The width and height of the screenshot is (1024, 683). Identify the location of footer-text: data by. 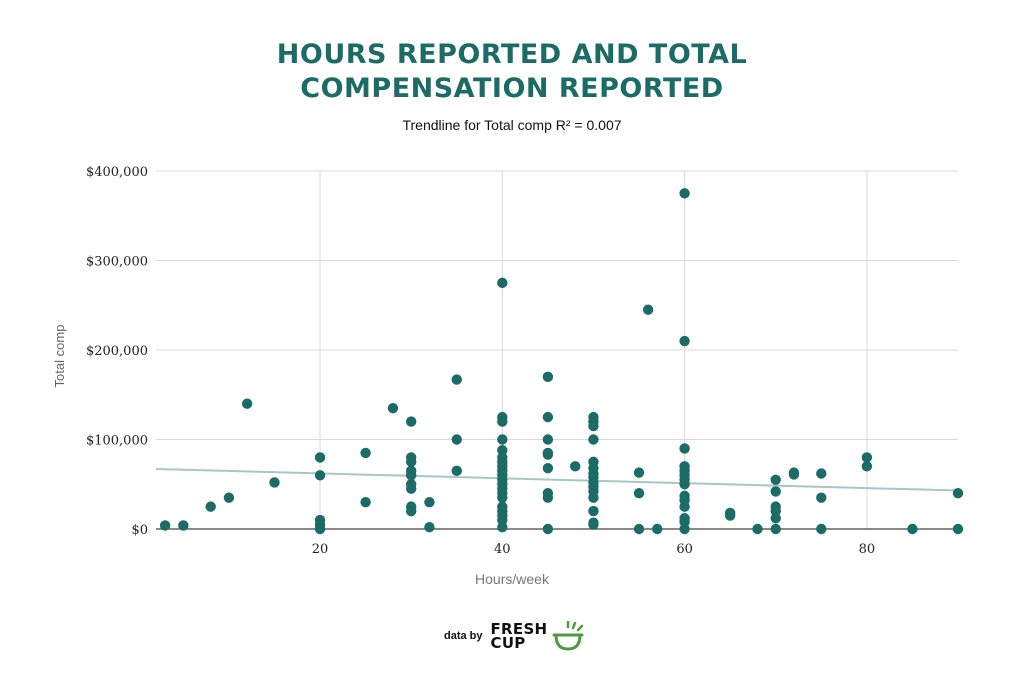
(463, 636).